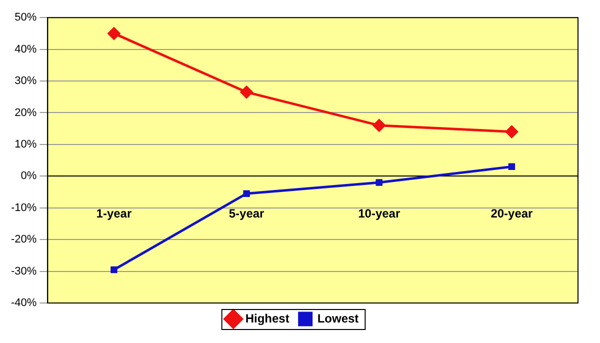 Image resolution: width=600 pixels, height=343 pixels. I want to click on y-tick-label: 0%, so click(28, 176).